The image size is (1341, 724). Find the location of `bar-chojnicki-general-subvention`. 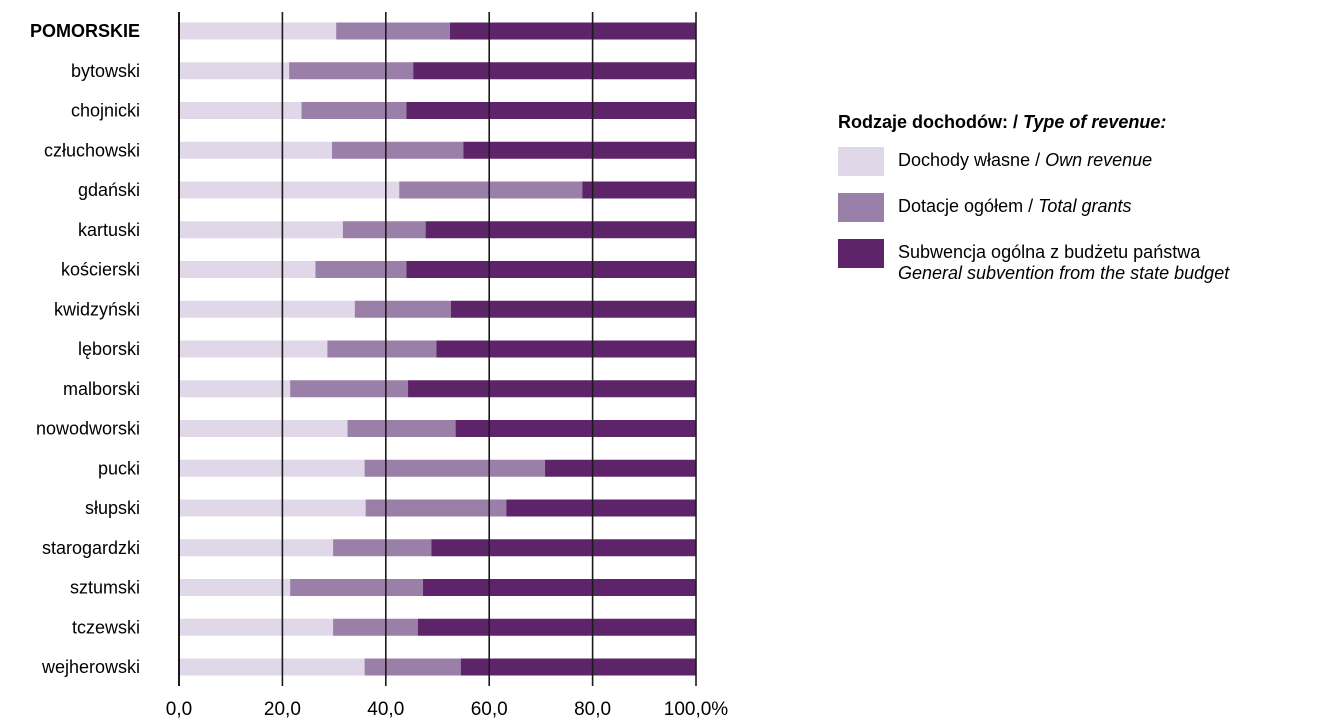

bar-chojnicki-general-subvention is located at coordinates (551, 110).